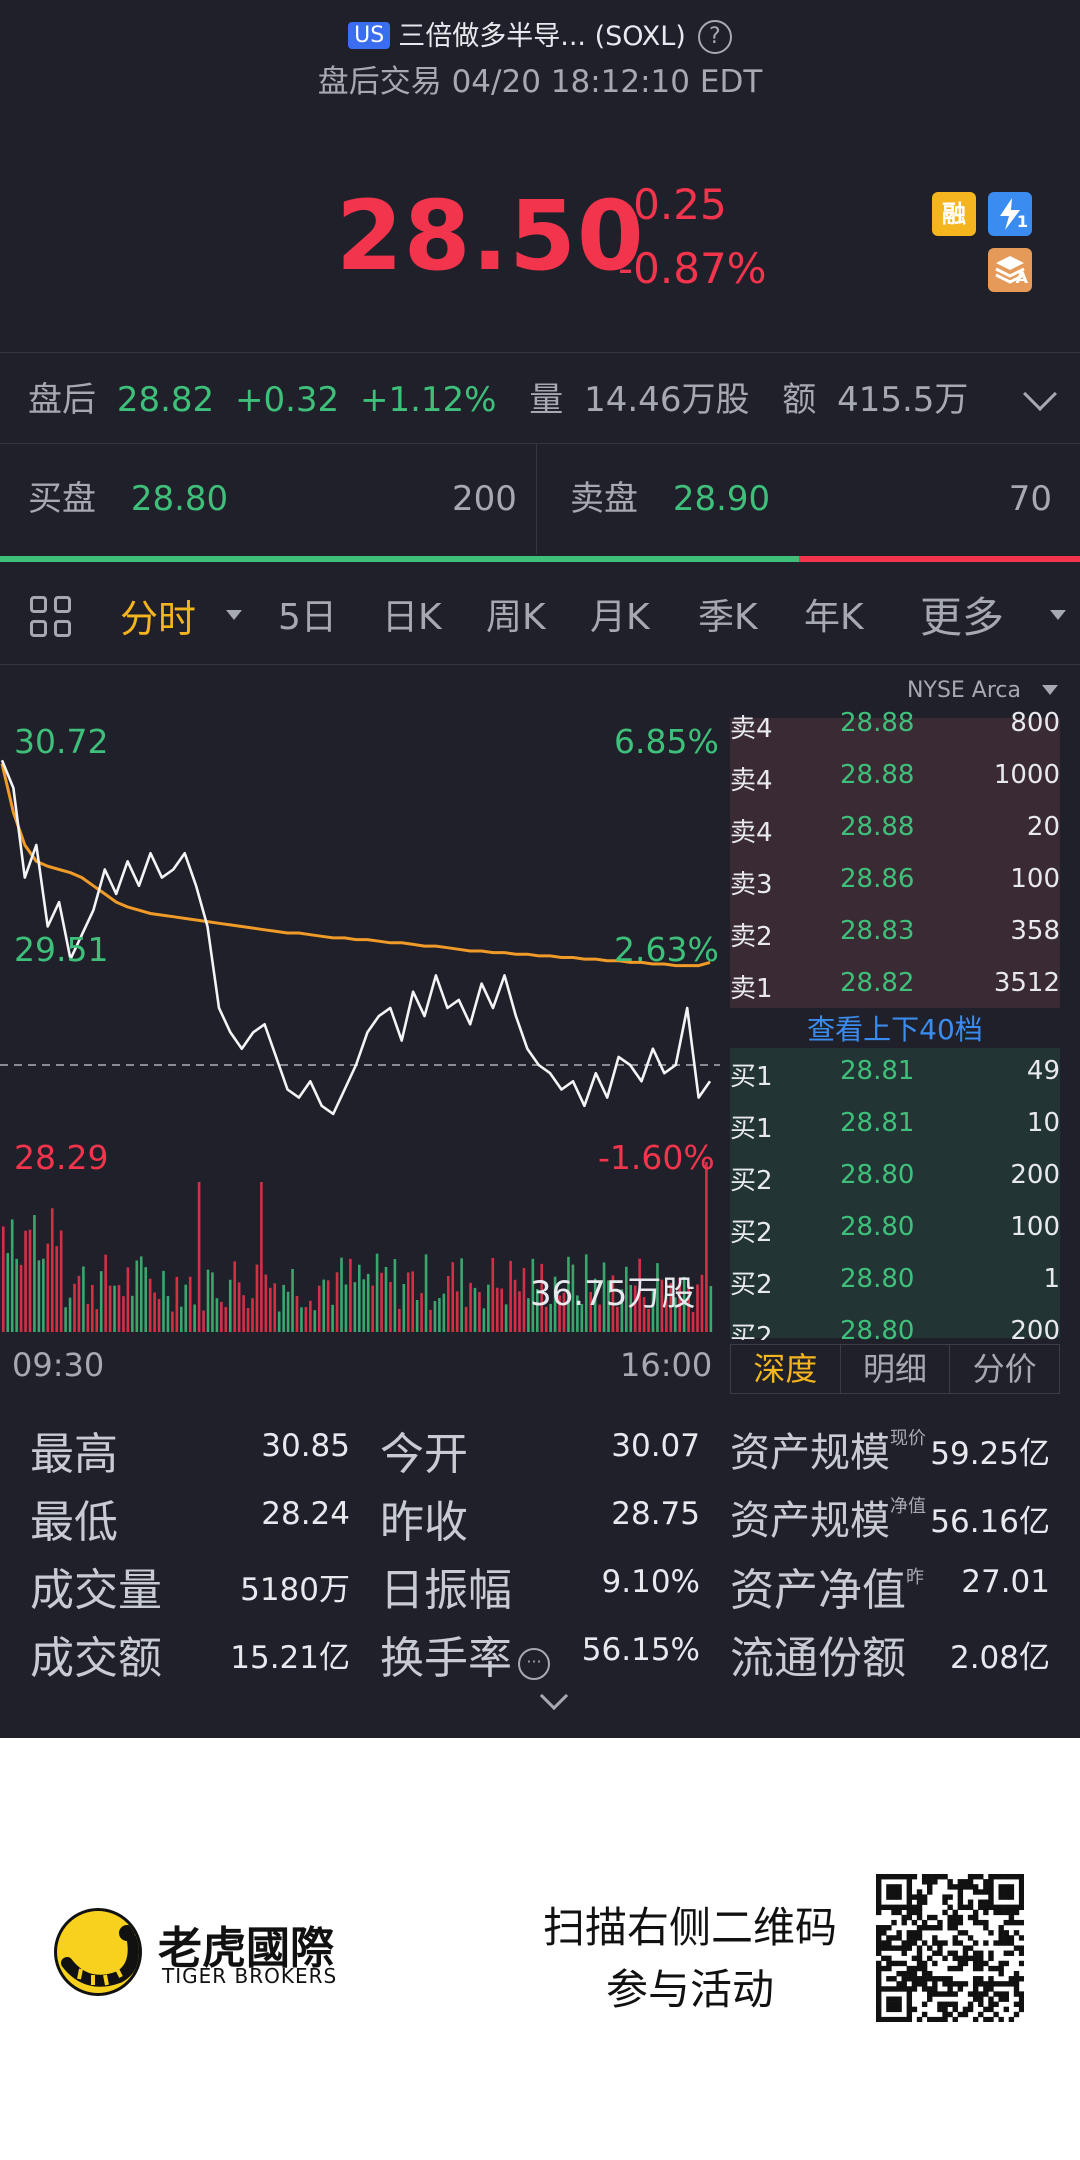 Image resolution: width=1080 pixels, height=2160 pixels. I want to click on more-dots-icon: ···, so click(534, 1664).